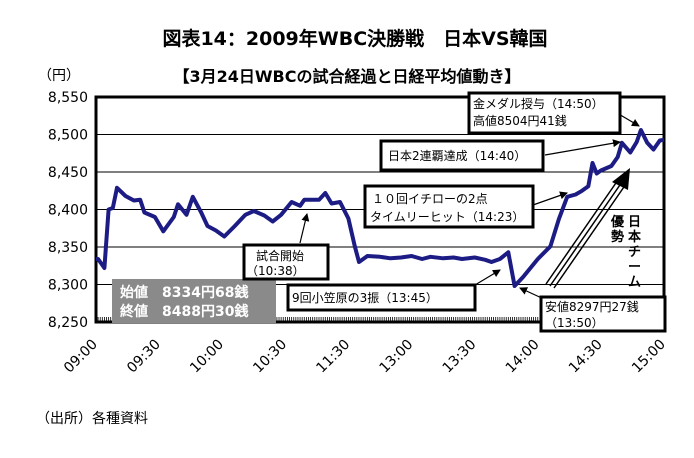 This screenshot has width=694, height=458. I want to click on x-tick-label: 09:30, so click(144, 357).